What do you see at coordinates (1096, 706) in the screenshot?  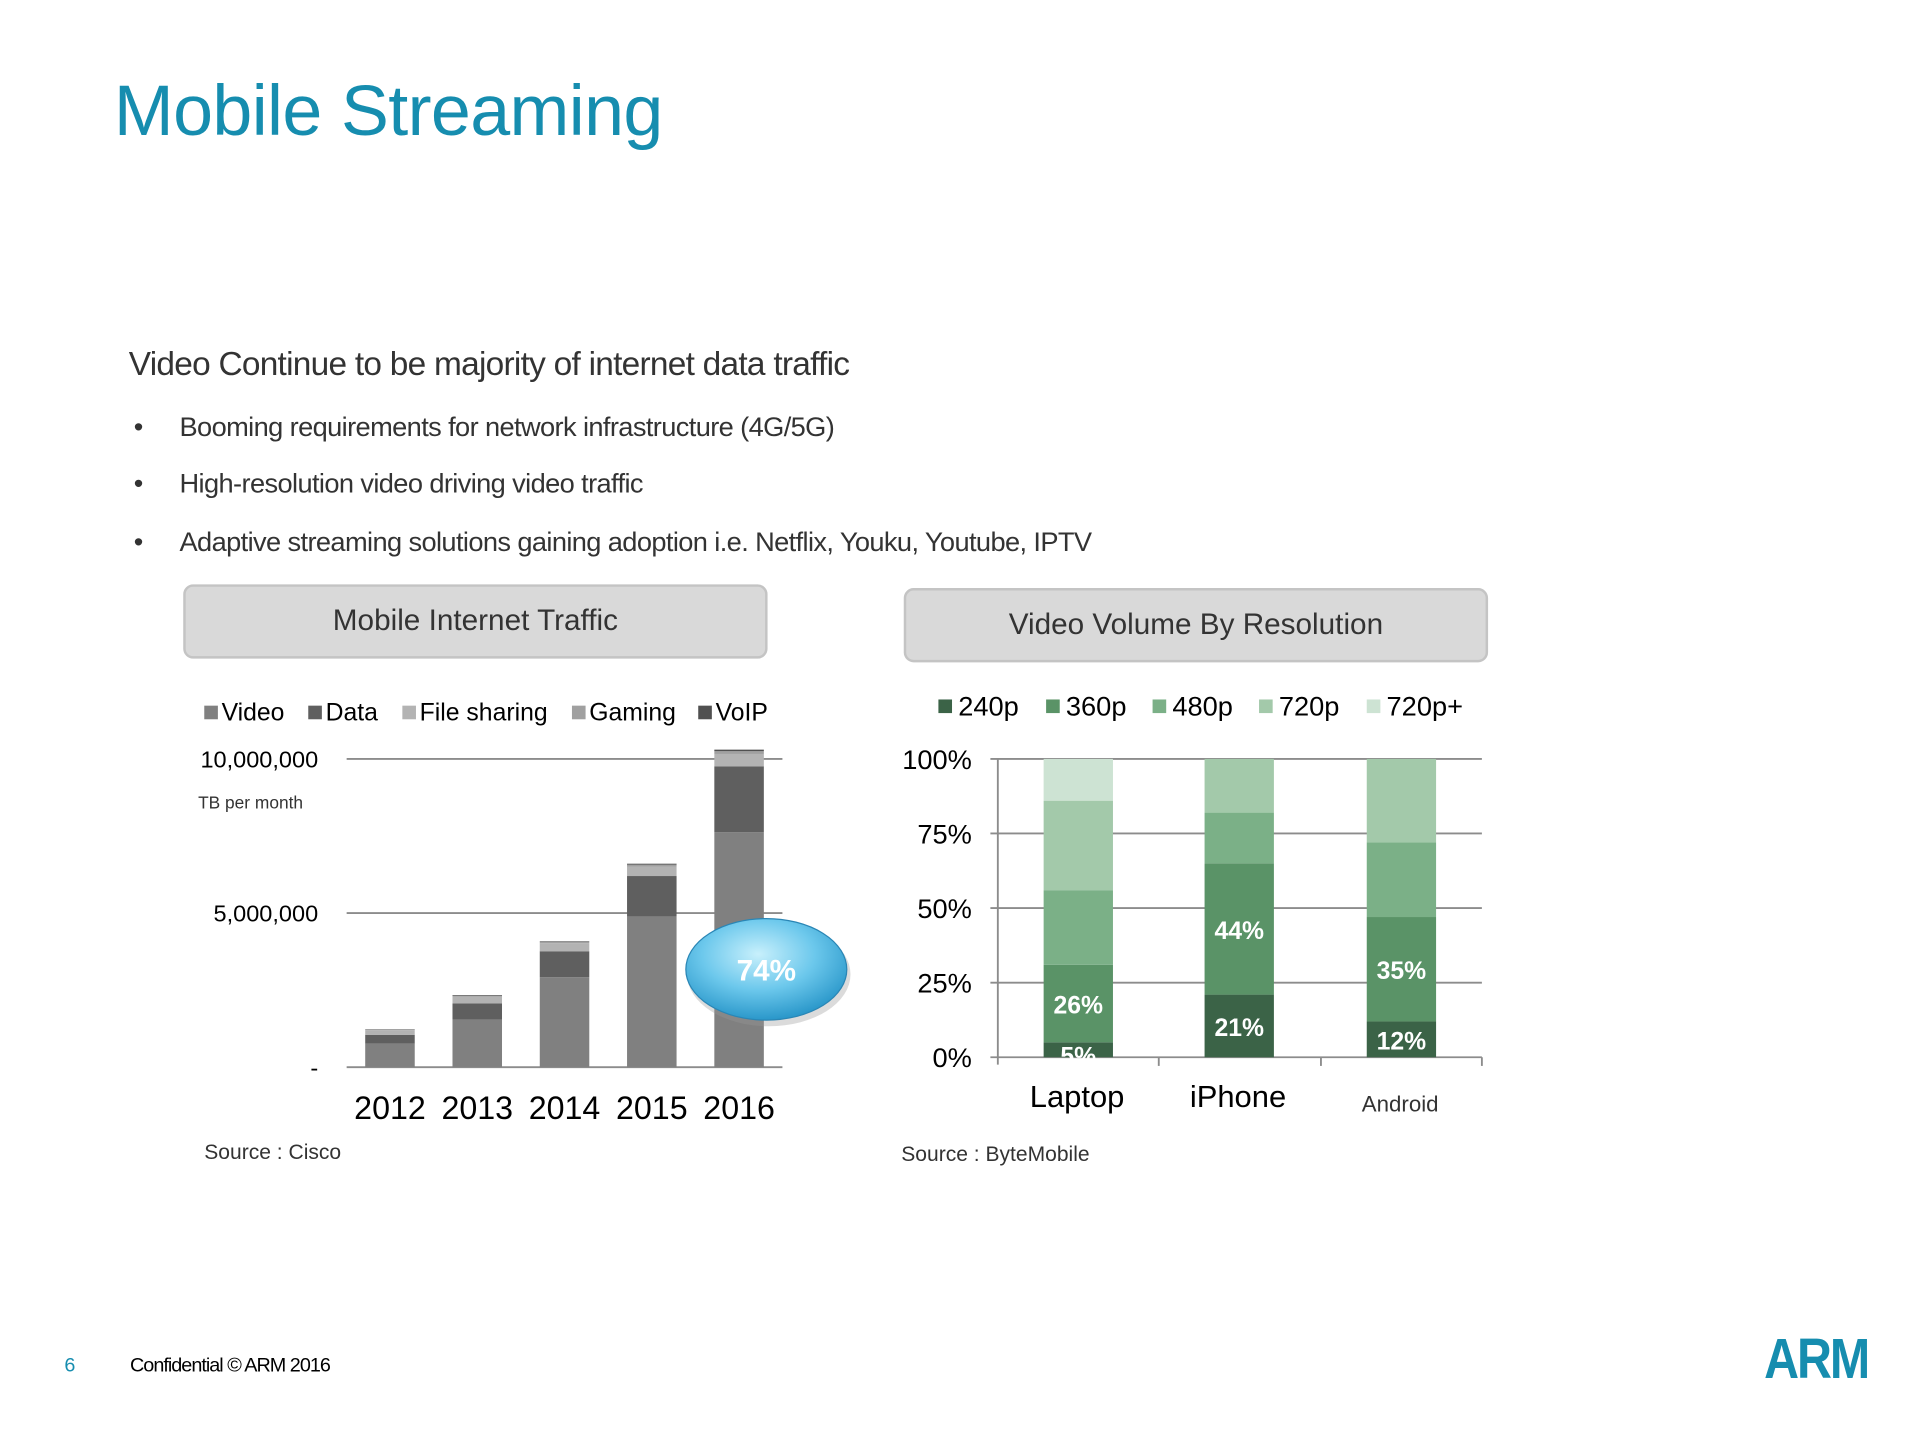 I see `legend-label: 360p` at bounding box center [1096, 706].